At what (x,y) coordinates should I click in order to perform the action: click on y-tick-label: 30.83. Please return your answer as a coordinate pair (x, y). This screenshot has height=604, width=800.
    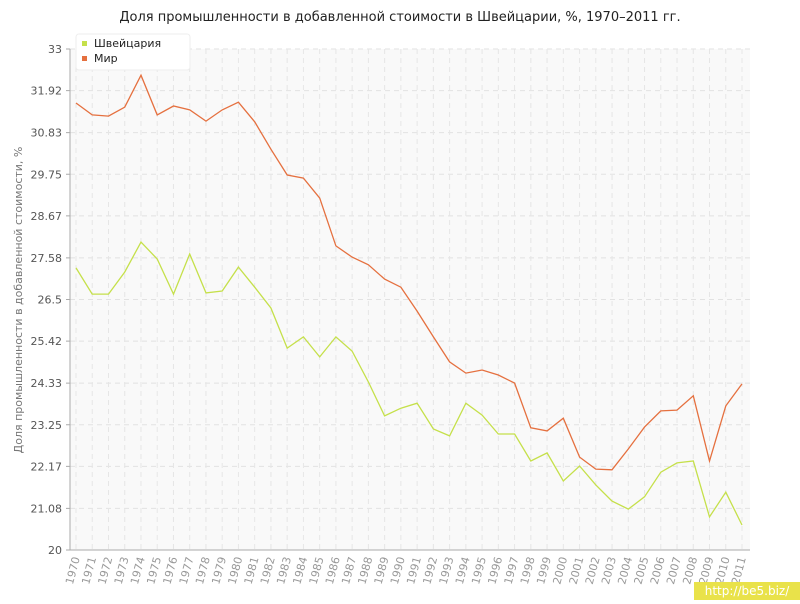
    Looking at the image, I should click on (47, 133).